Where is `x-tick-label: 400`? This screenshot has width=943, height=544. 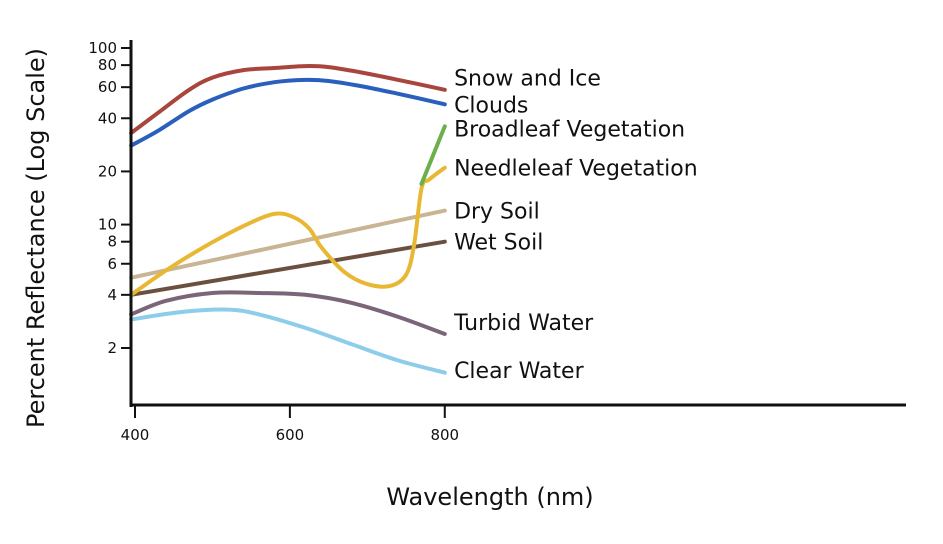
x-tick-label: 400 is located at coordinates (135, 435).